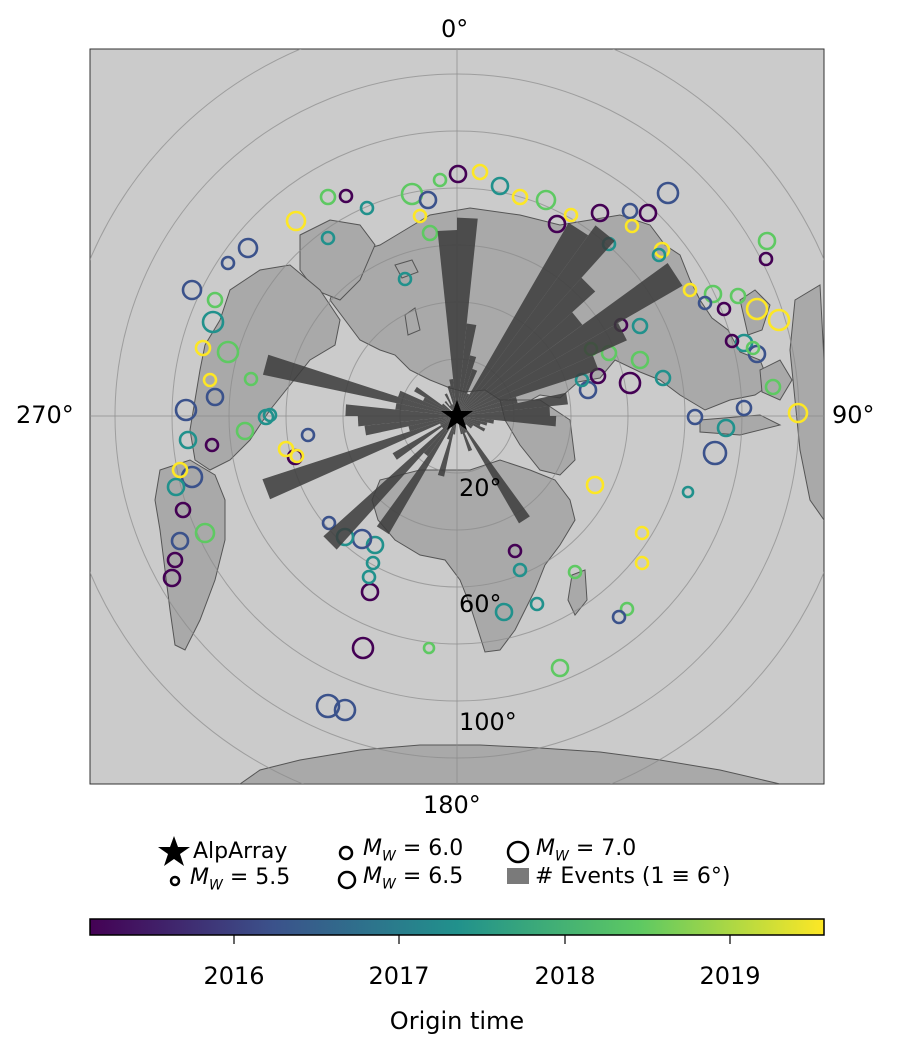  What do you see at coordinates (455, 29) in the screenshot?
I see `azimuth-label-north: 0°` at bounding box center [455, 29].